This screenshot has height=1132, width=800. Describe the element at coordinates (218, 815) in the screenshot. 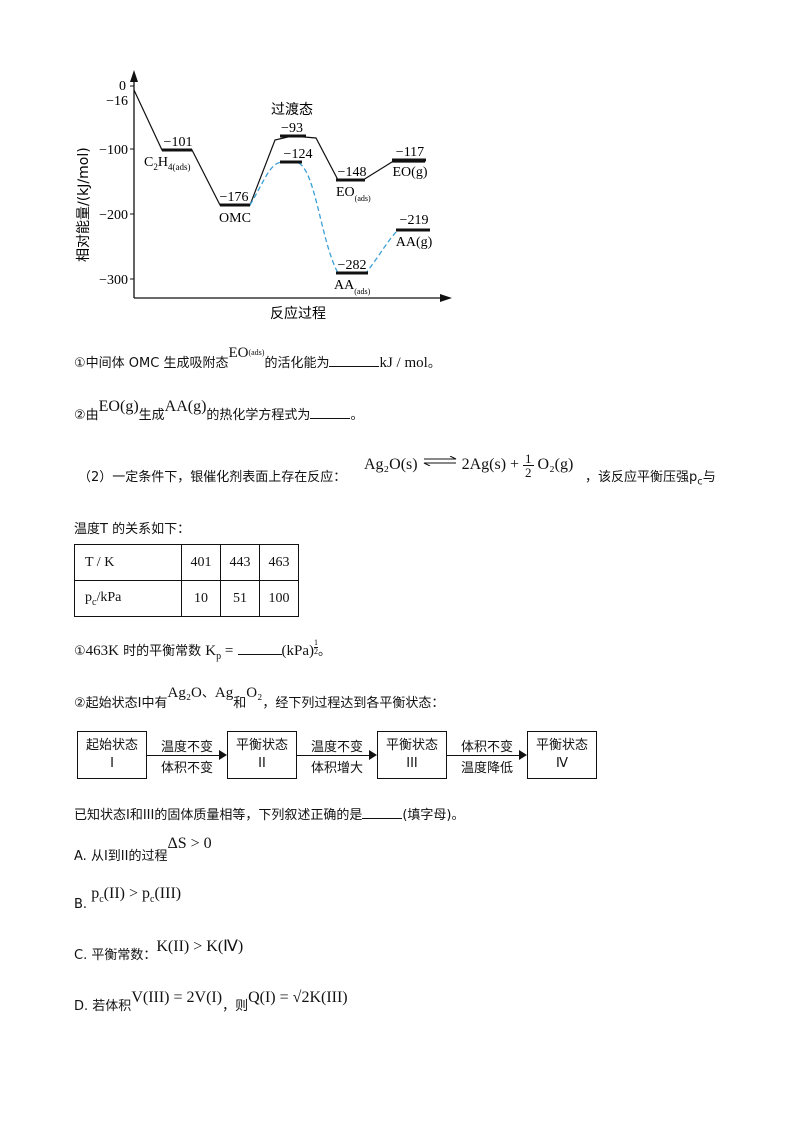

I see `q5-text: 已知状态I和III的固体质量相等，下列叙述正确的是` at that location.